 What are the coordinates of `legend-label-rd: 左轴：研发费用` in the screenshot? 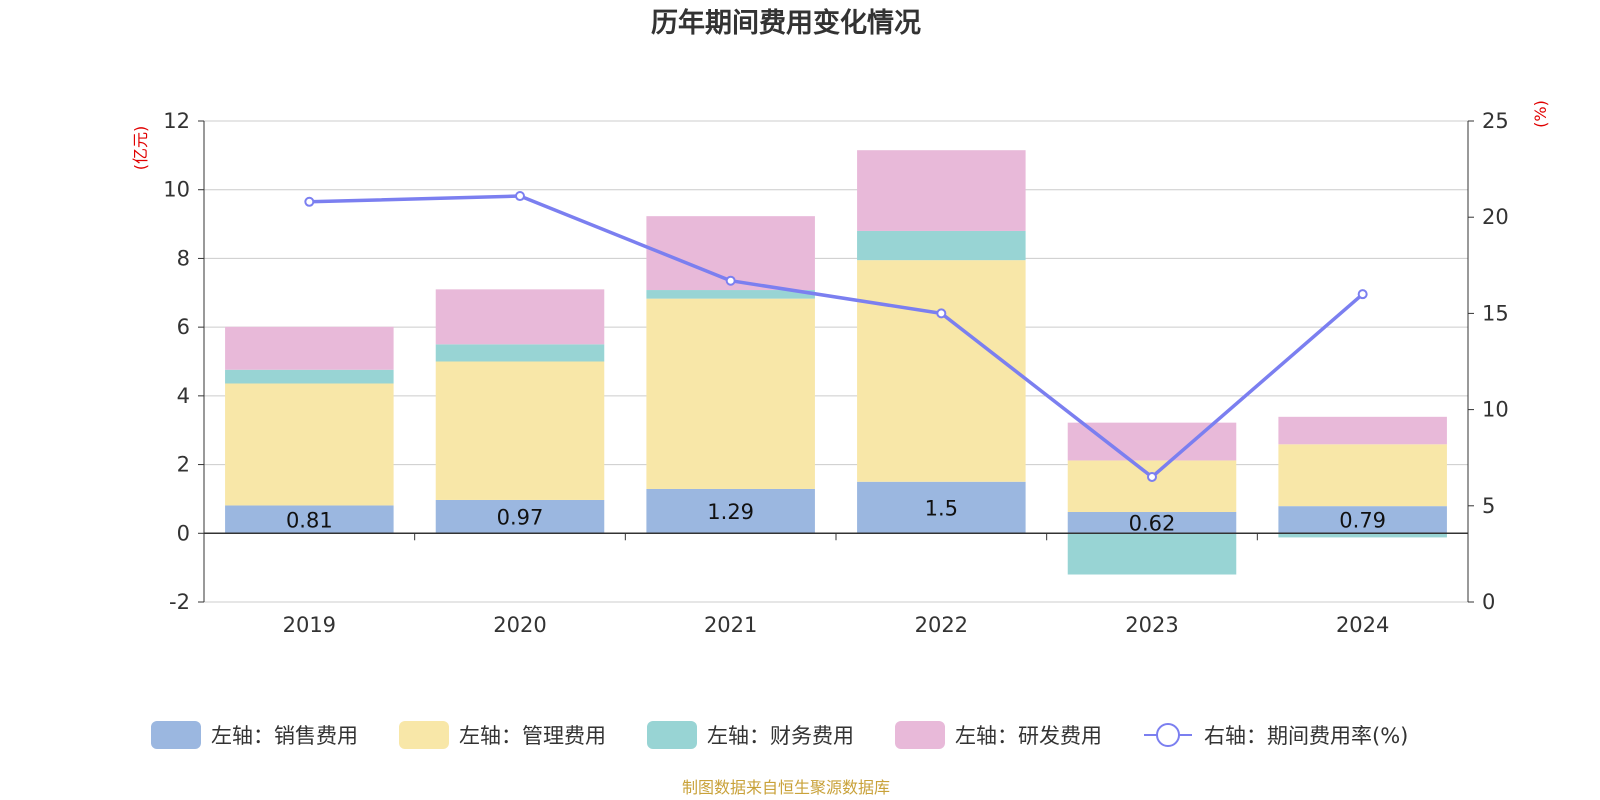 It's located at (1028, 736).